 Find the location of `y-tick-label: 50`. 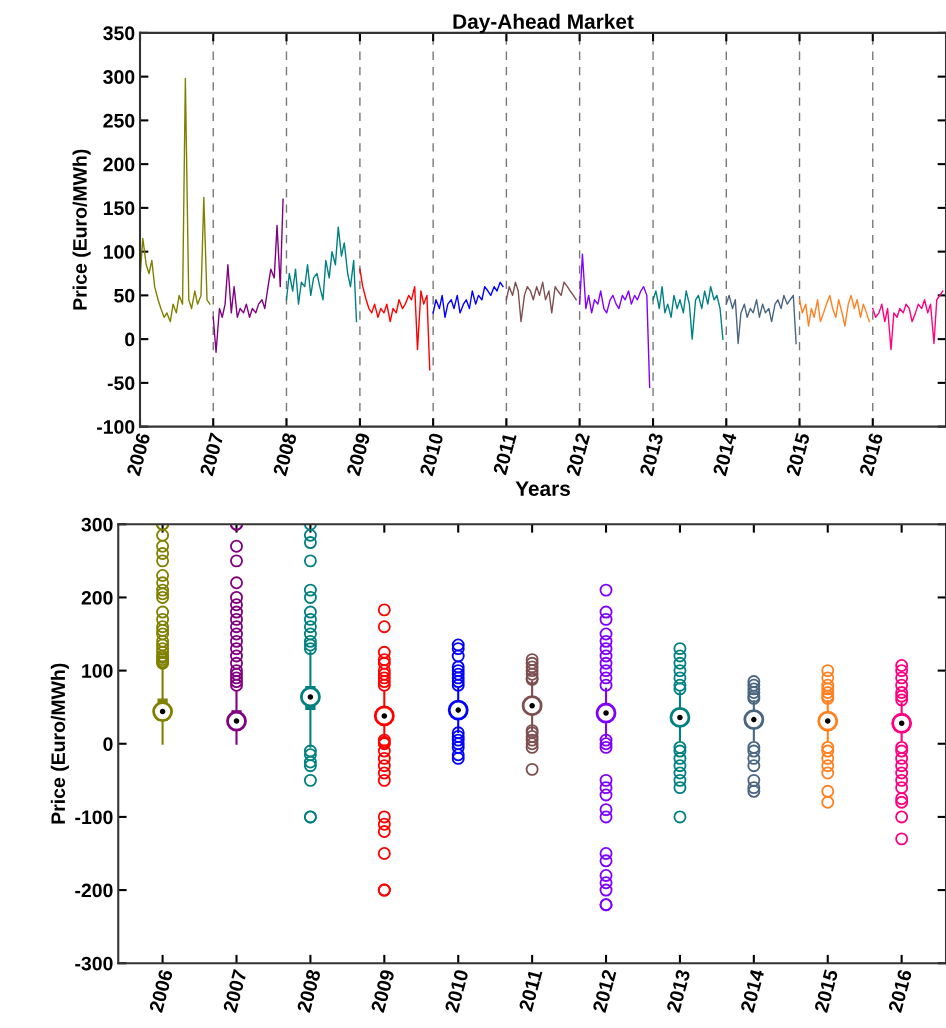

y-tick-label: 50 is located at coordinates (124, 295).